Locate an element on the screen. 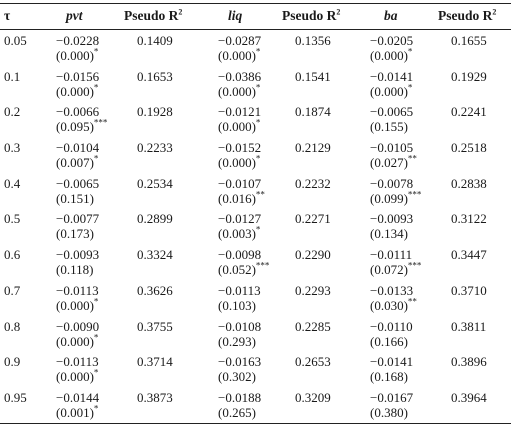 This screenshot has height=426, width=511. pseudo-r2-pvt-cell-value: 0.2899 is located at coordinates (155, 219).